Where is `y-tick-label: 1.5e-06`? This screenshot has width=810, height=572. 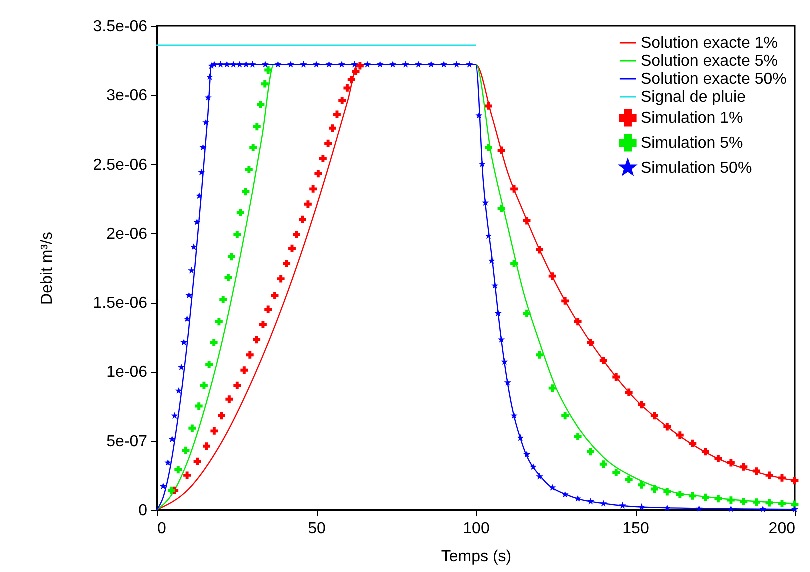
y-tick-label: 1.5e-06 is located at coordinates (120, 303).